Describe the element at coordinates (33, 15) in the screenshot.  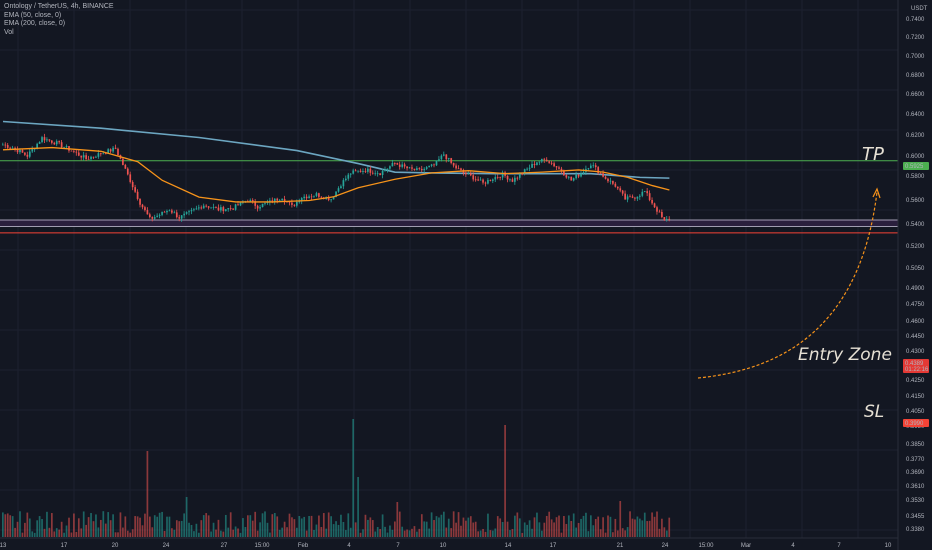
I see `ema50-legend: EMA (50, close, 0)` at that location.